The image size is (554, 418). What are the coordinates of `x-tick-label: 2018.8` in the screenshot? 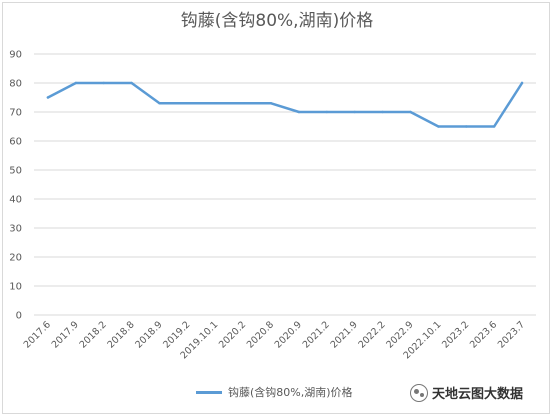 It's located at (120, 334).